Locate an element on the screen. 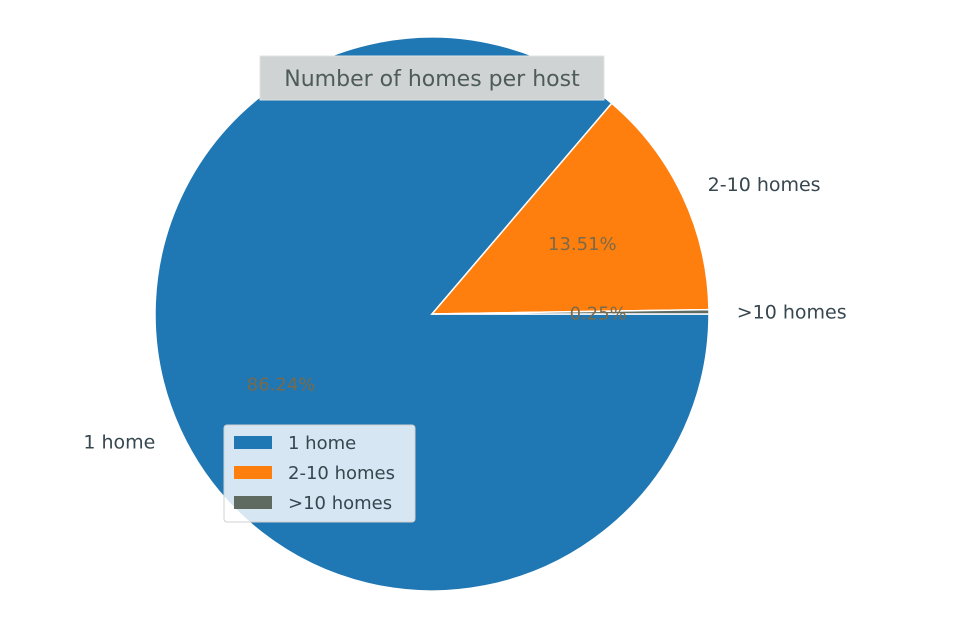 The image size is (964, 622). percentage-label-gt10-homes: 0.25% is located at coordinates (598, 314).